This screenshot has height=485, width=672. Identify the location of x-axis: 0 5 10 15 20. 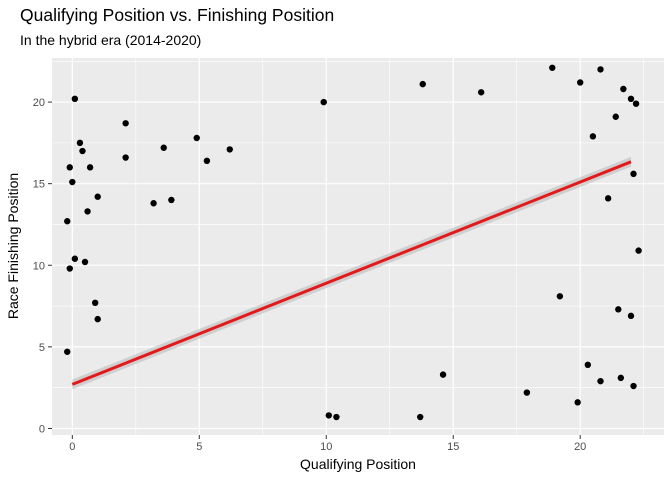
(327, 444).